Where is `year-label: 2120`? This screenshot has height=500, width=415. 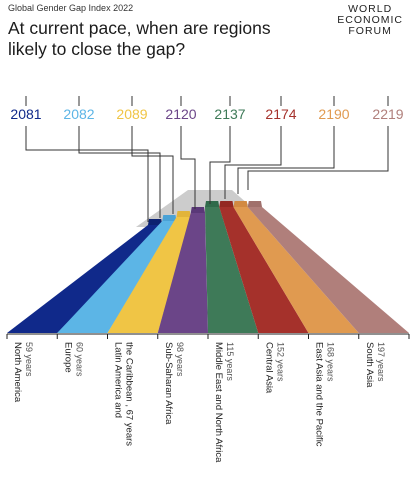
year-label: 2120 is located at coordinates (180, 114).